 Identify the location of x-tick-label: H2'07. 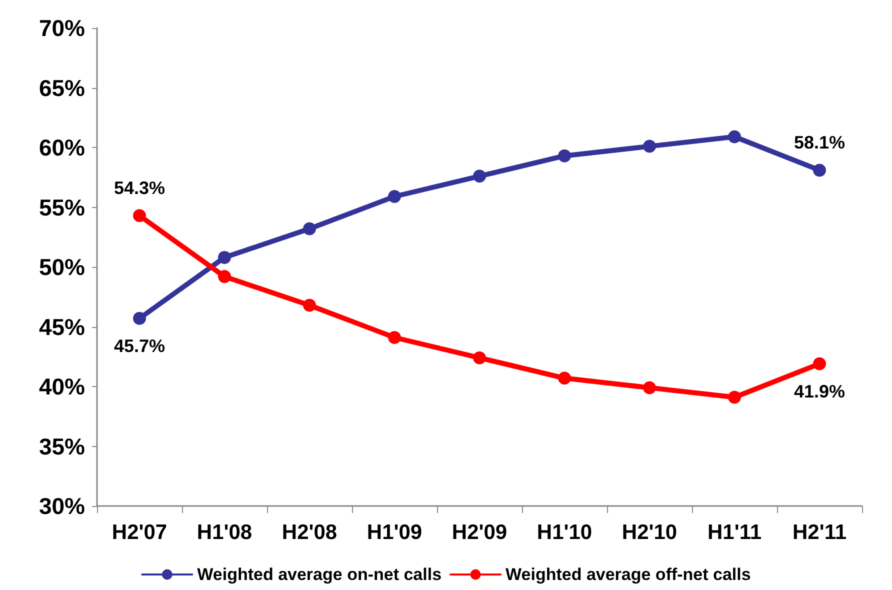
(140, 532).